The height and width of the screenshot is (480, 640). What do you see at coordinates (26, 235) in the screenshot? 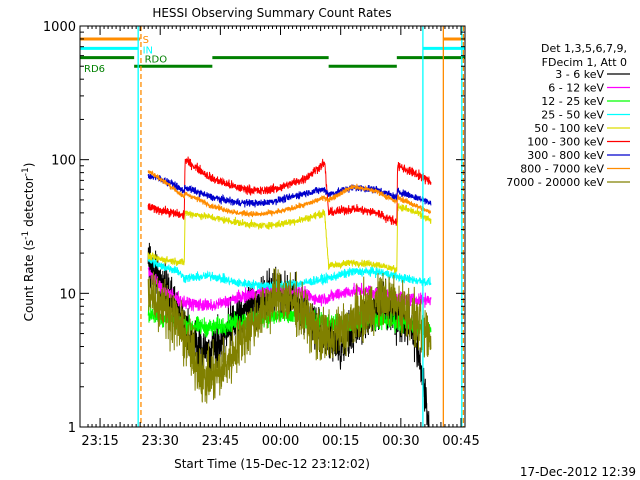
I see `y-label-sup-1: -1` at bounding box center [26, 235].